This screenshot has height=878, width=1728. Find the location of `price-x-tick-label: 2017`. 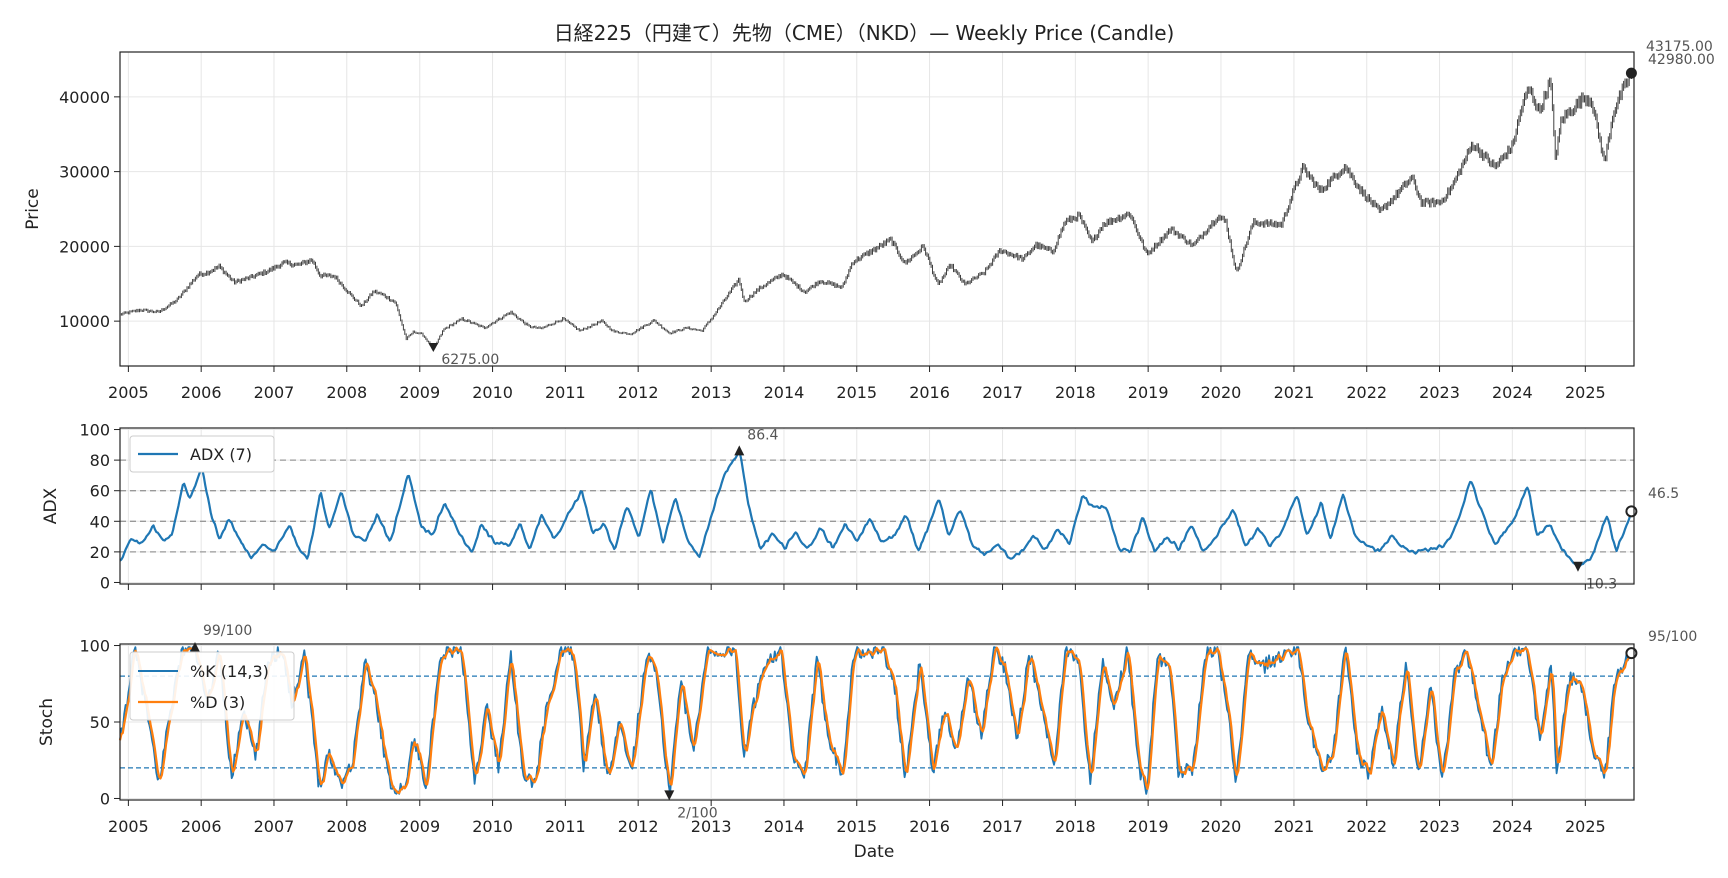

price-x-tick-label: 2017 is located at coordinates (1002, 392).